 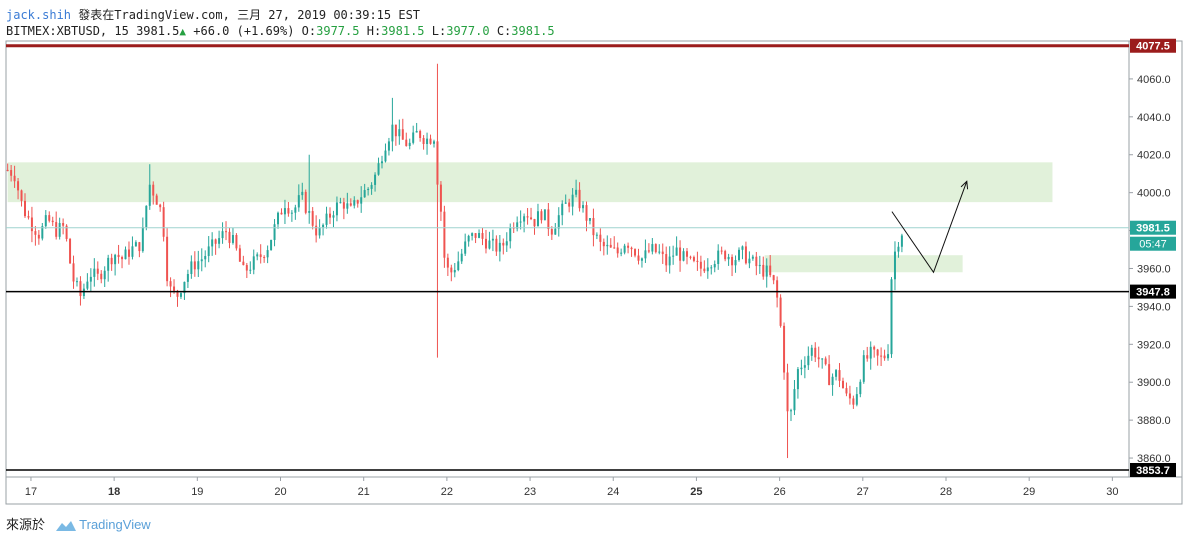 I want to click on y-tick-label: 4060.0, so click(x=1154, y=80).